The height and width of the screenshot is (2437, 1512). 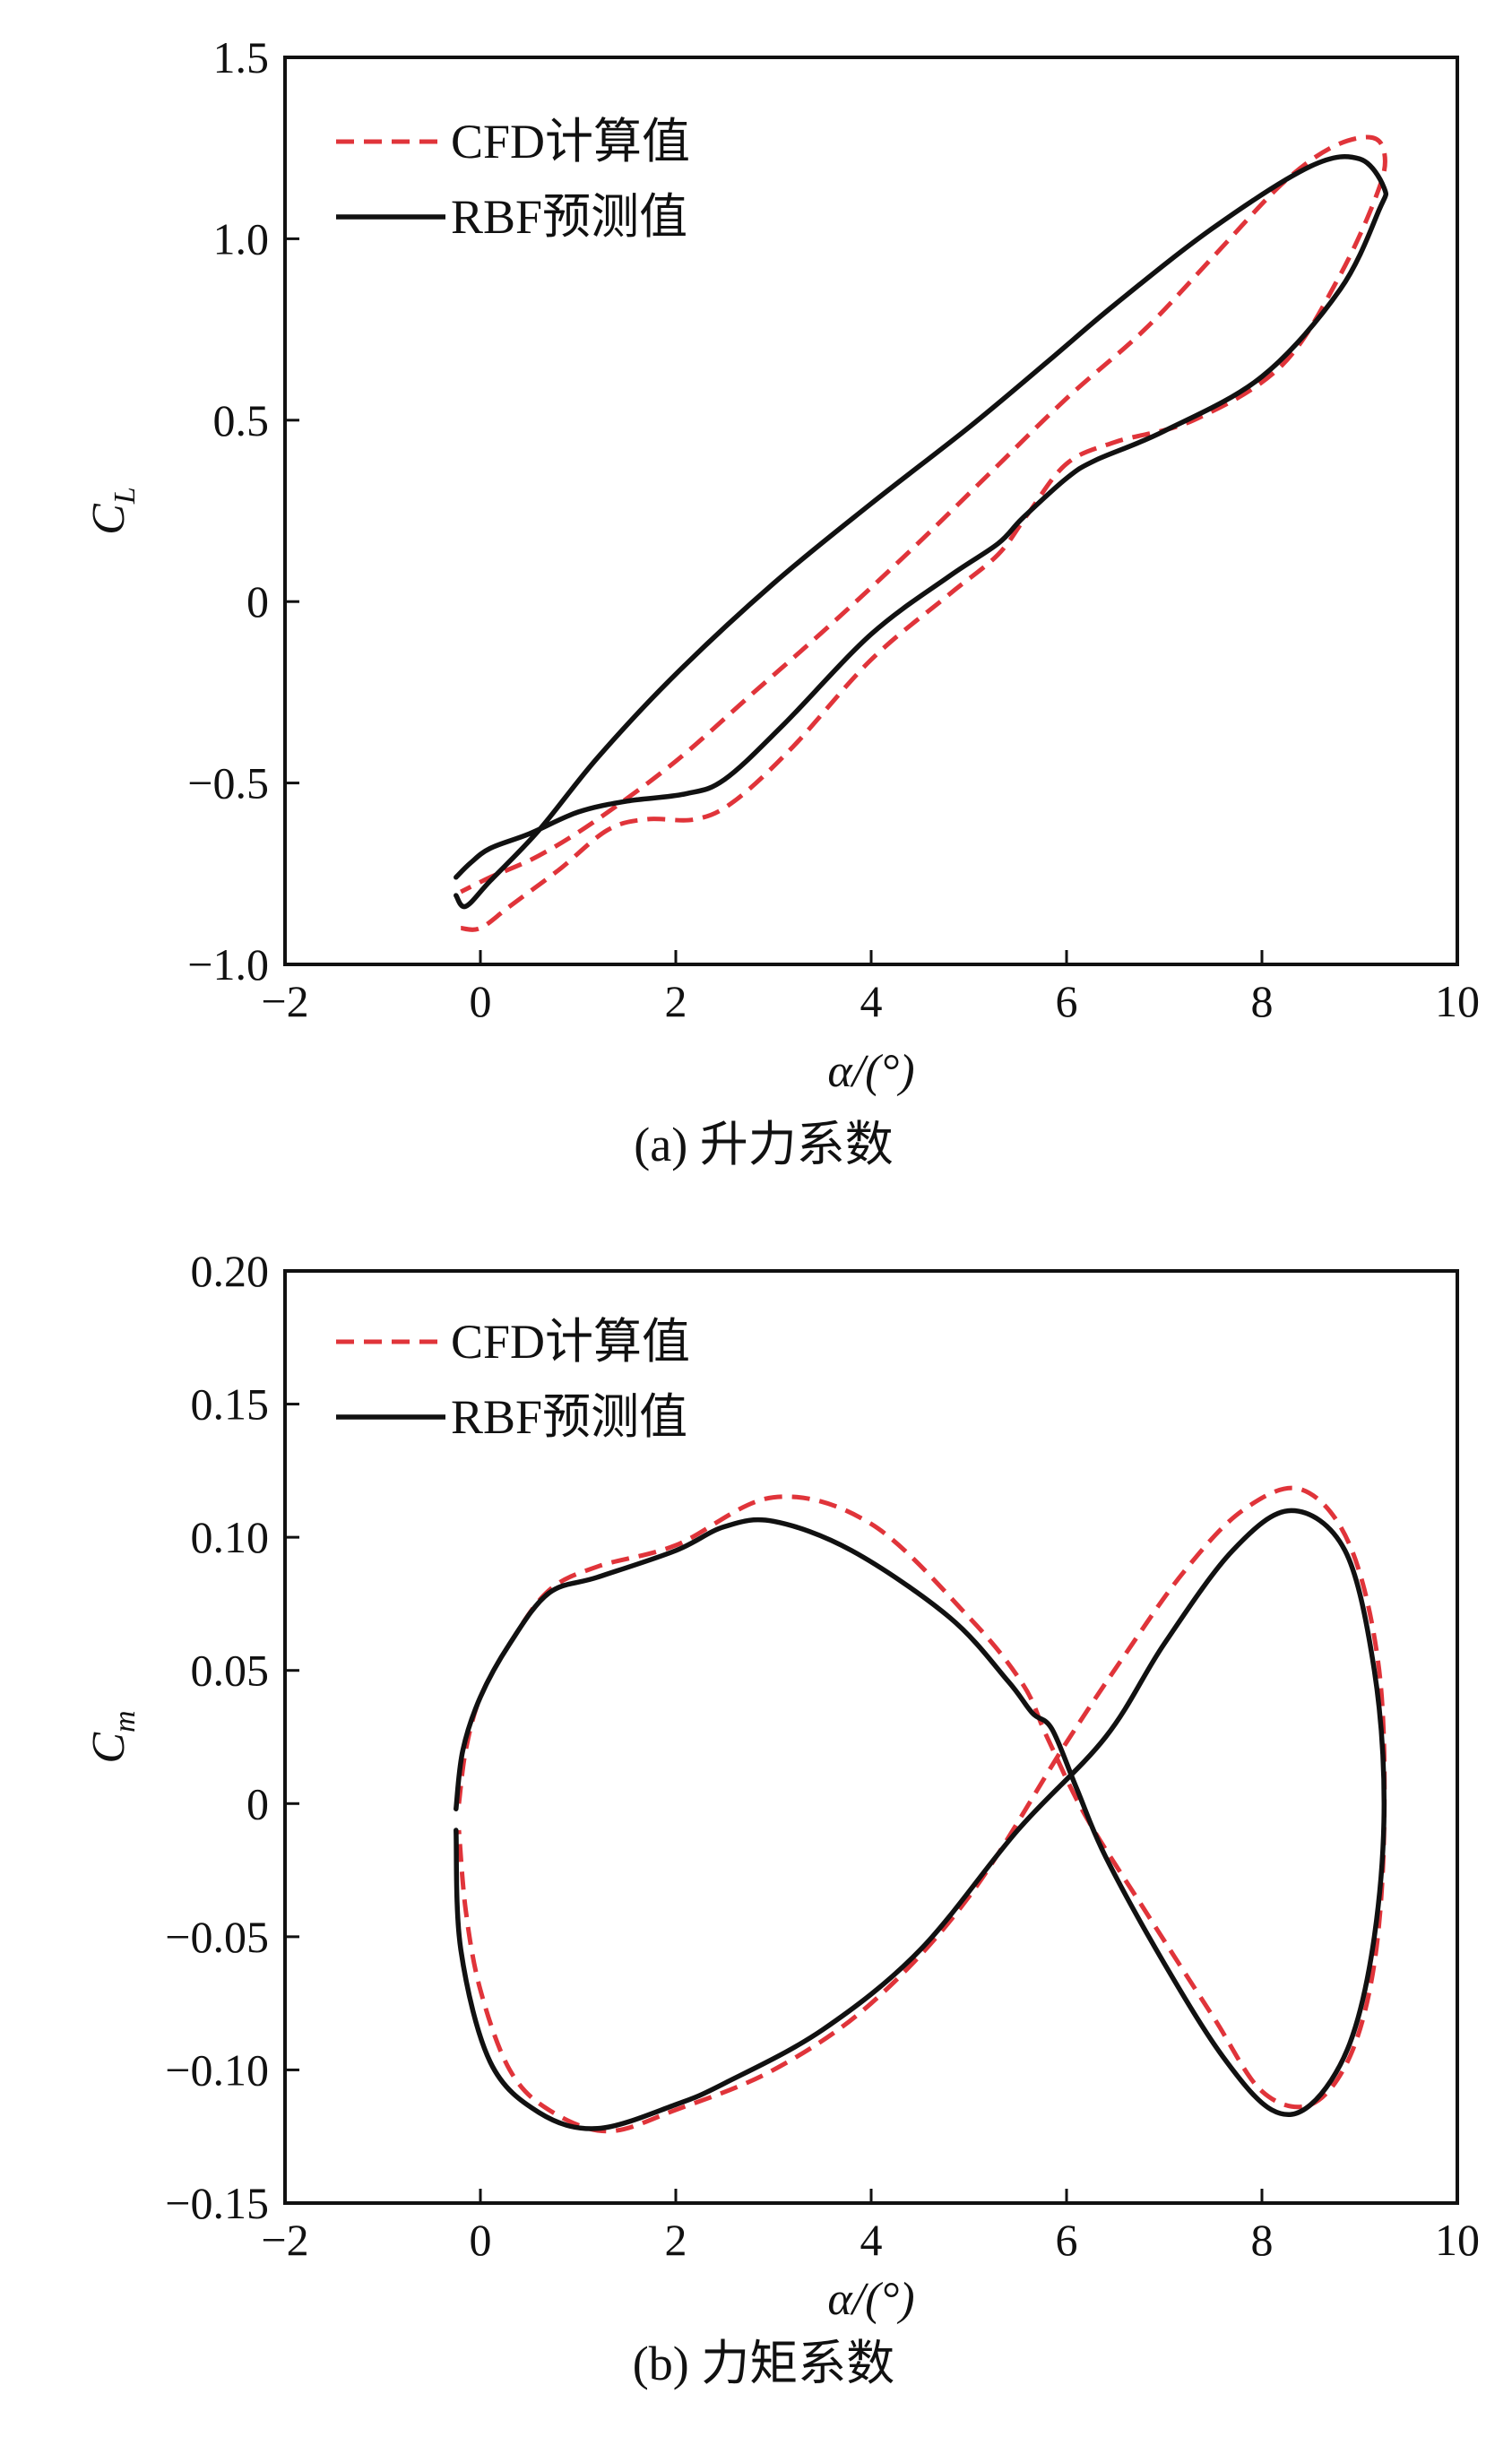 What do you see at coordinates (241, 420) in the screenshot?
I see `y-tick-label: 0.5` at bounding box center [241, 420].